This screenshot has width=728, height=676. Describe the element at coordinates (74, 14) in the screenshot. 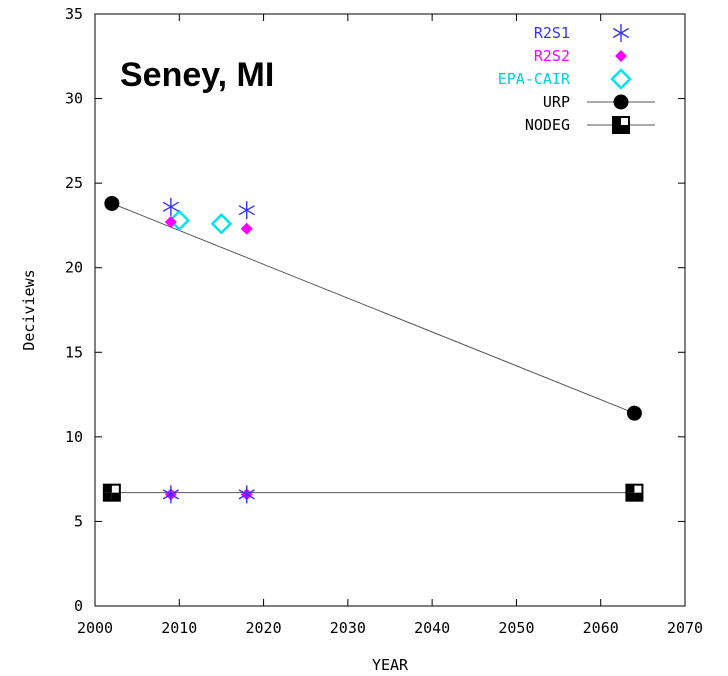

I see `y-tick-label: 35` at that location.